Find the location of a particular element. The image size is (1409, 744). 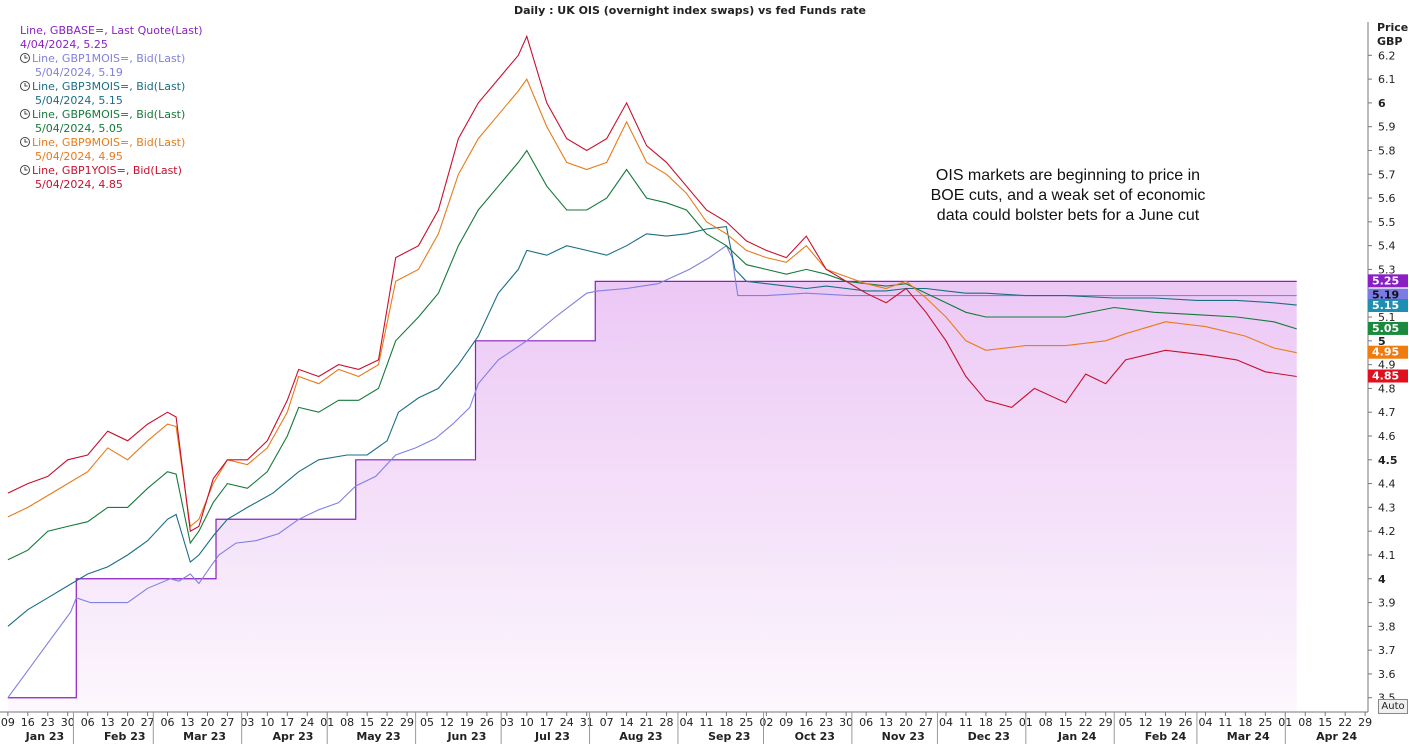

annotation-line: data could bolster bets for a June cut is located at coordinates (1068, 215).